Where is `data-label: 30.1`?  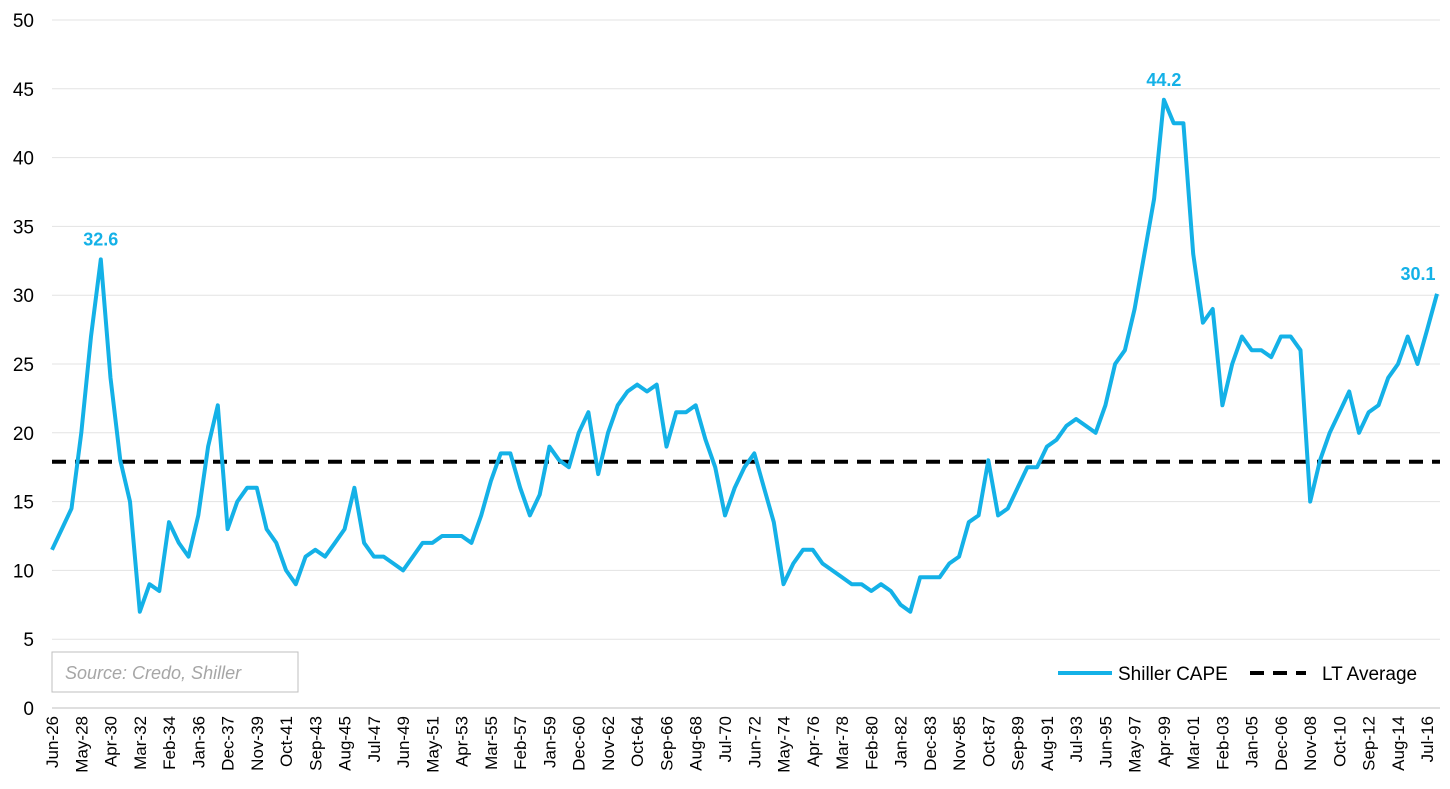 data-label: 30.1 is located at coordinates (1417, 274).